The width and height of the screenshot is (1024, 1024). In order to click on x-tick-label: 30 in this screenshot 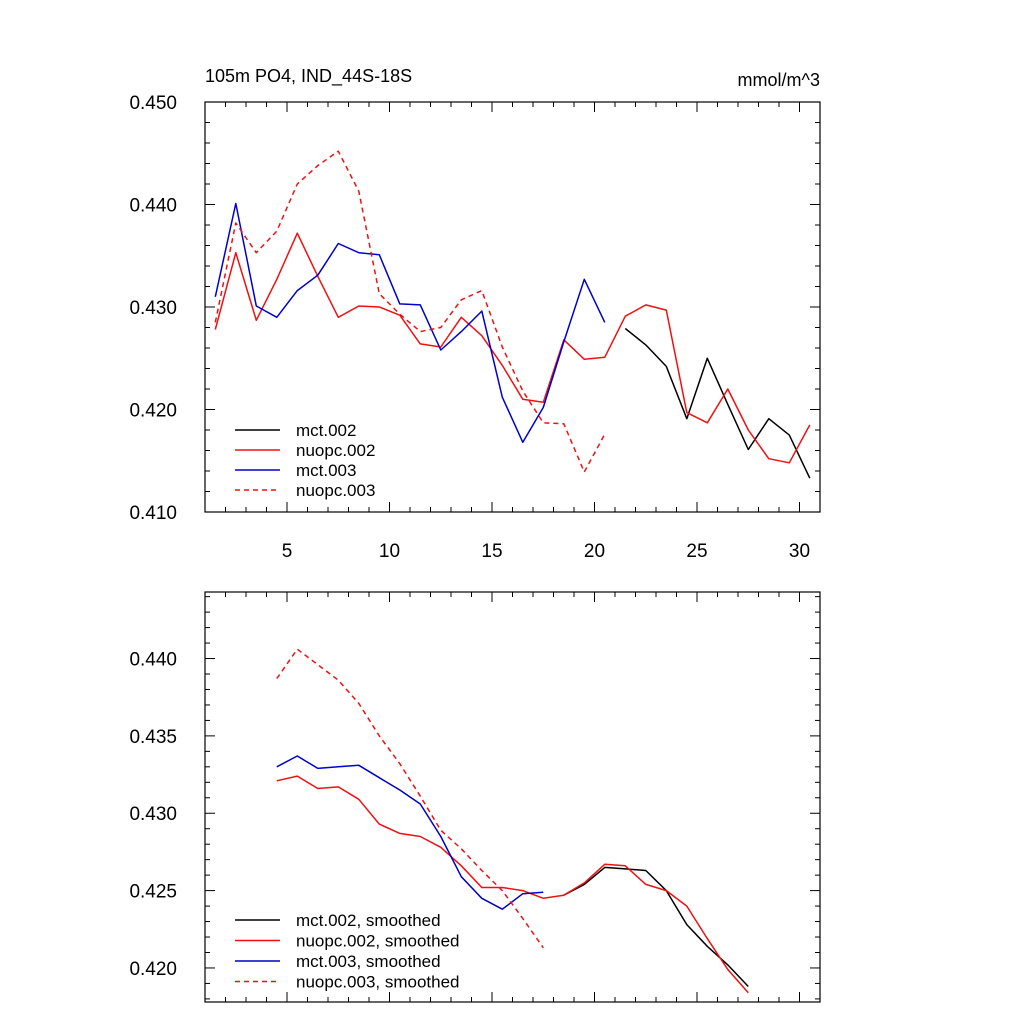, I will do `click(799, 551)`.